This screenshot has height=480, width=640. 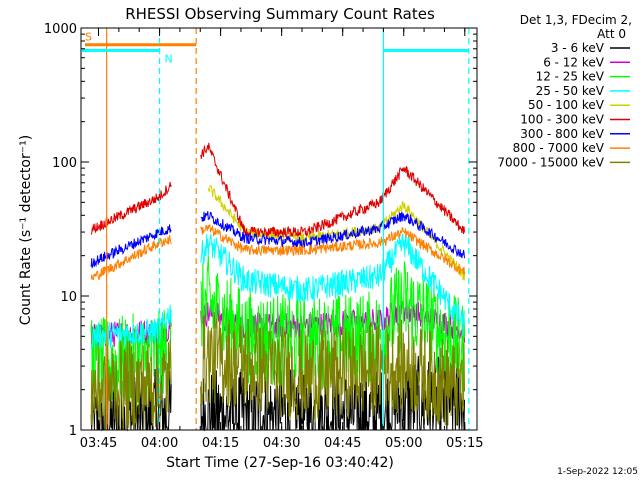 I want to click on legend-label: 25 - 50 keV, so click(x=570, y=91).